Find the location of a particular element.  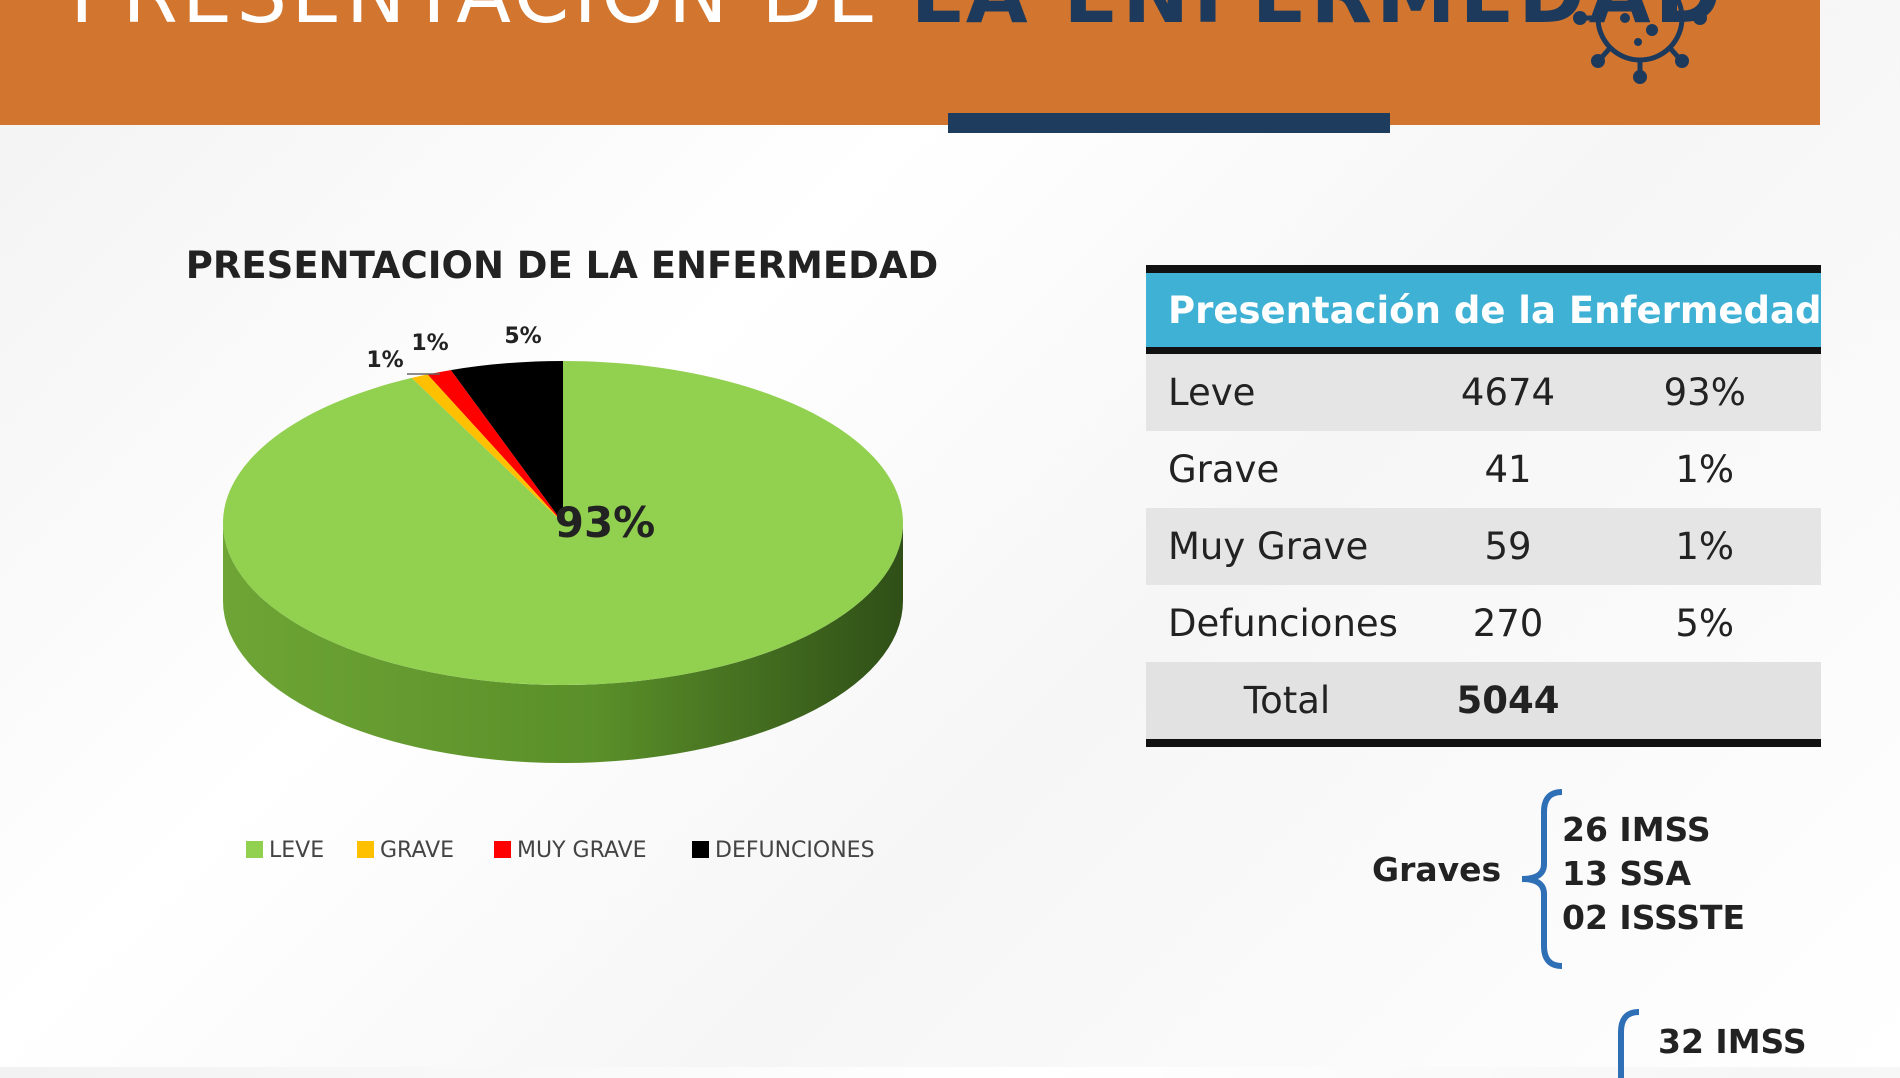

pie-slice-muy-grave is located at coordinates (495, 446).